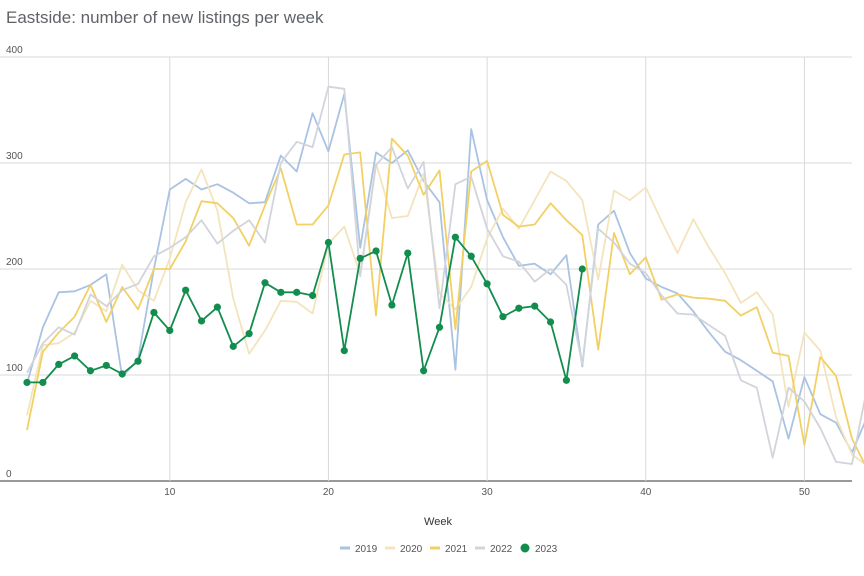  Describe the element at coordinates (488, 492) in the screenshot. I see `x-tick-label: 30` at that location.